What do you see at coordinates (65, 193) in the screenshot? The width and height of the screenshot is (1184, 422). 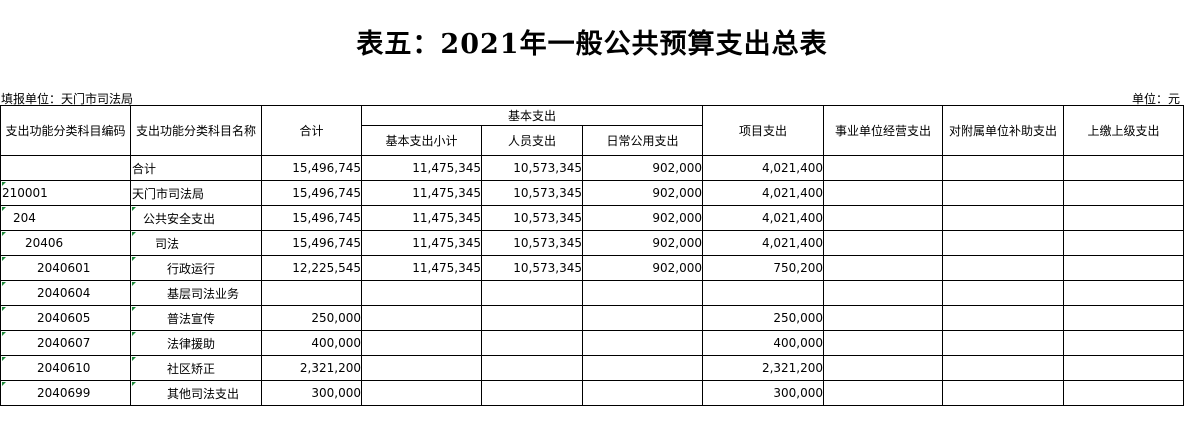 I see `cell-code: 210001` at bounding box center [65, 193].